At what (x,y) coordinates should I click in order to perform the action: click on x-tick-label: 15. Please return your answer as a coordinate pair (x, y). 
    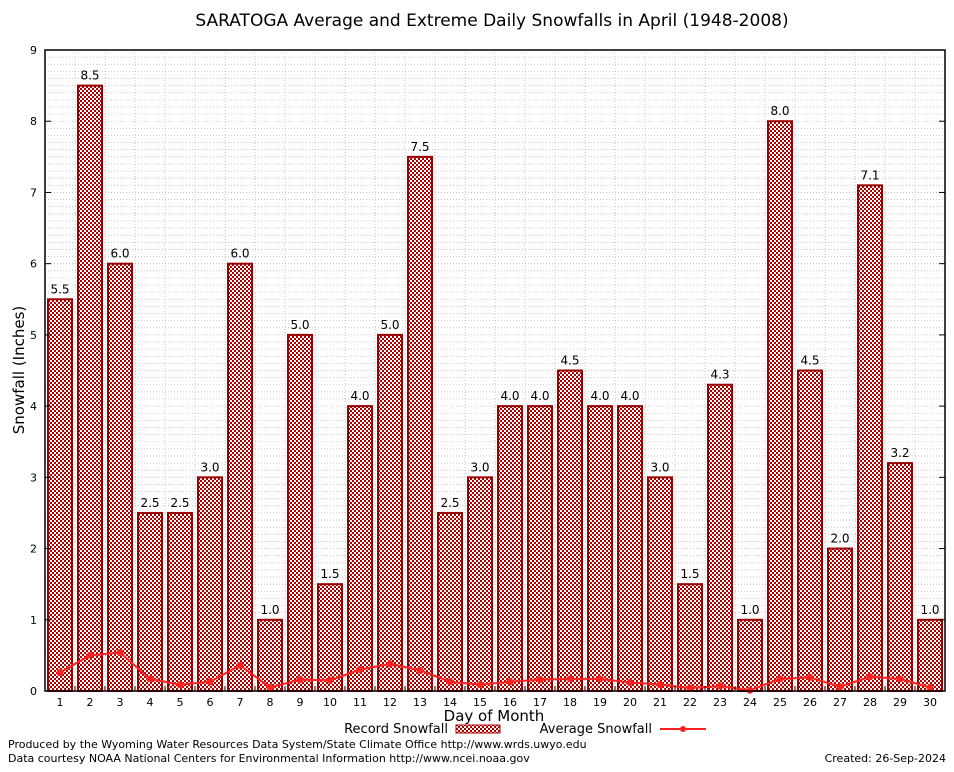
    Looking at the image, I should click on (480, 702).